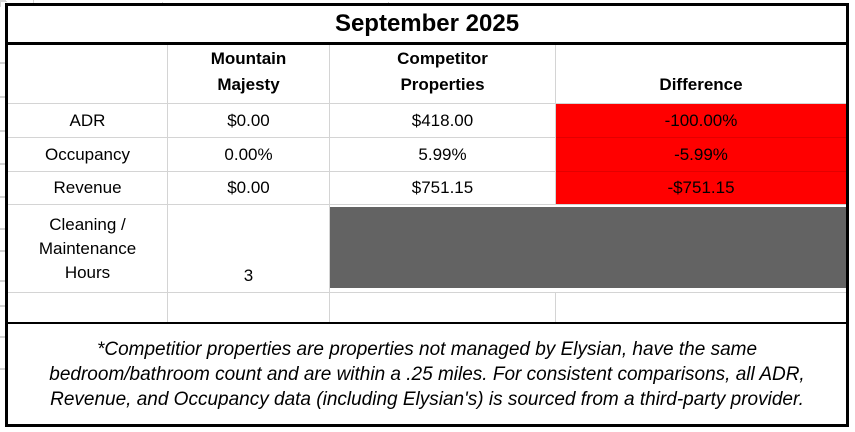 Image resolution: width=855 pixels, height=432 pixels. What do you see at coordinates (248, 275) in the screenshot?
I see `cleaning-mountain-majesty-value: 3` at bounding box center [248, 275].